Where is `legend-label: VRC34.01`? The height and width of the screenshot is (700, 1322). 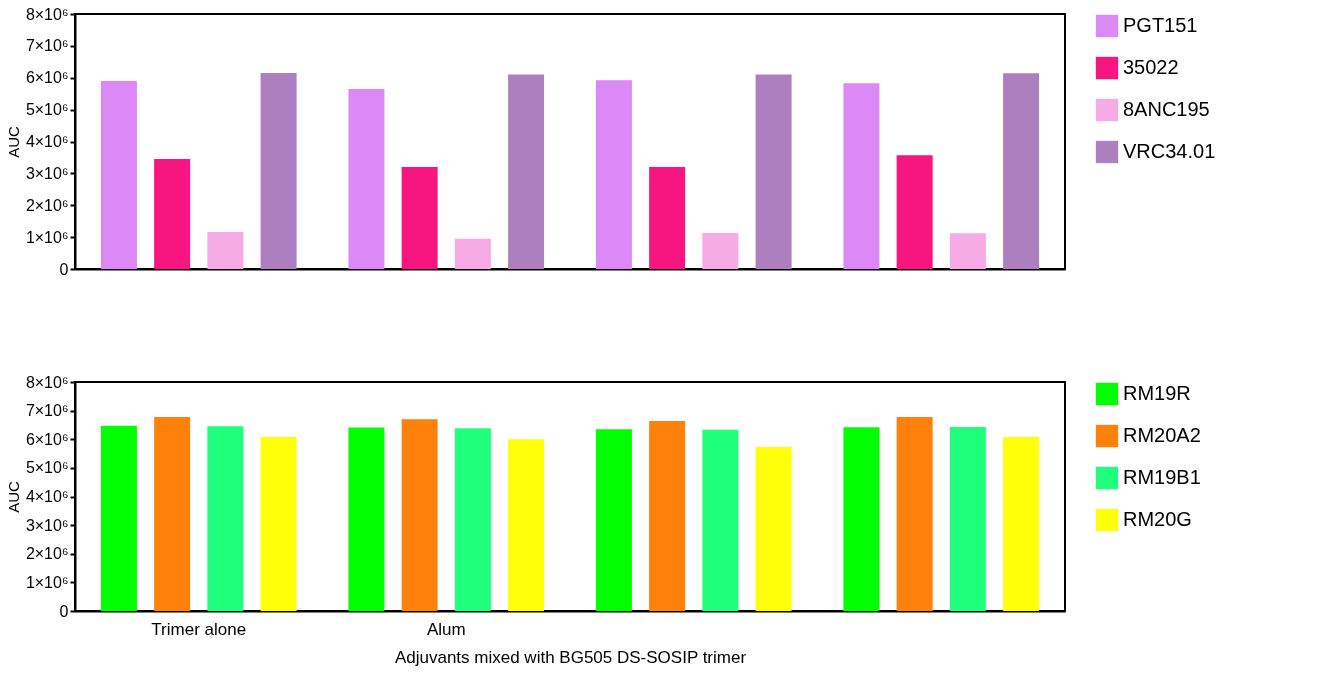 legend-label: VRC34.01 is located at coordinates (1169, 151).